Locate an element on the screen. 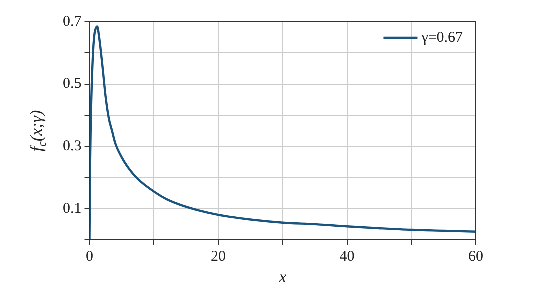  x-tick-label: 60 is located at coordinates (476, 256).